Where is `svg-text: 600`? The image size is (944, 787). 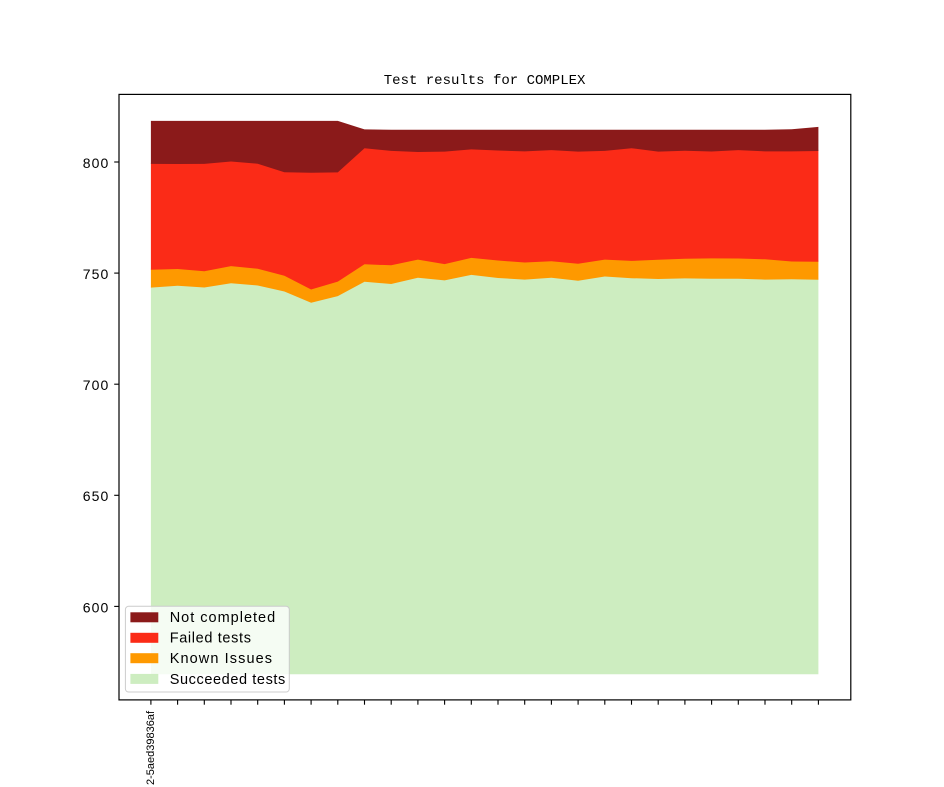
svg-text: 600 is located at coordinates (96, 607).